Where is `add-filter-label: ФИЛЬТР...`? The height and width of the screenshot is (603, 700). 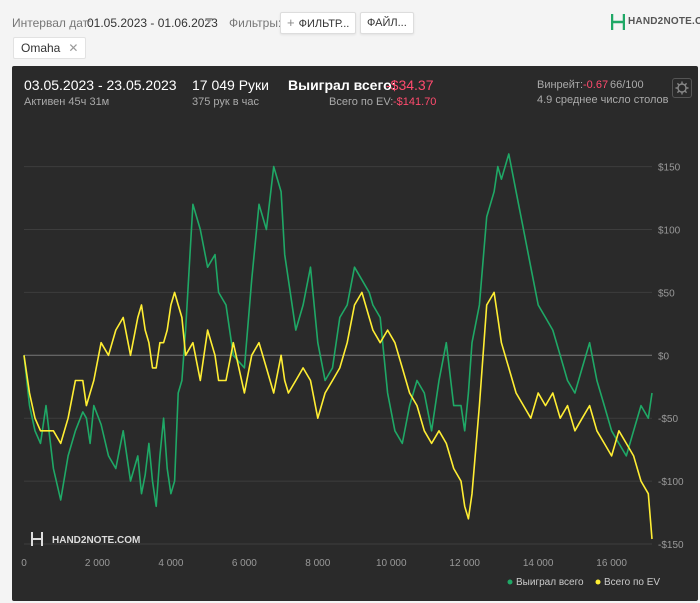
add-filter-label: ФИЛЬТР... is located at coordinates (324, 24).